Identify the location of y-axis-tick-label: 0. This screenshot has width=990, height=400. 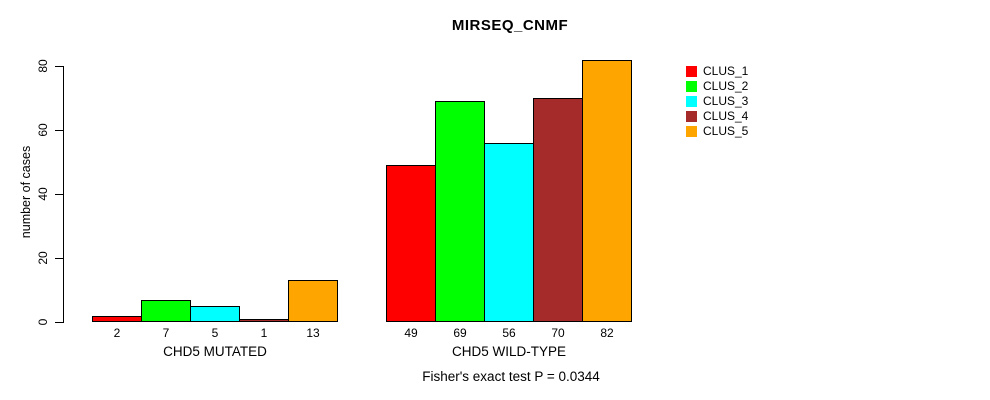
(43, 322).